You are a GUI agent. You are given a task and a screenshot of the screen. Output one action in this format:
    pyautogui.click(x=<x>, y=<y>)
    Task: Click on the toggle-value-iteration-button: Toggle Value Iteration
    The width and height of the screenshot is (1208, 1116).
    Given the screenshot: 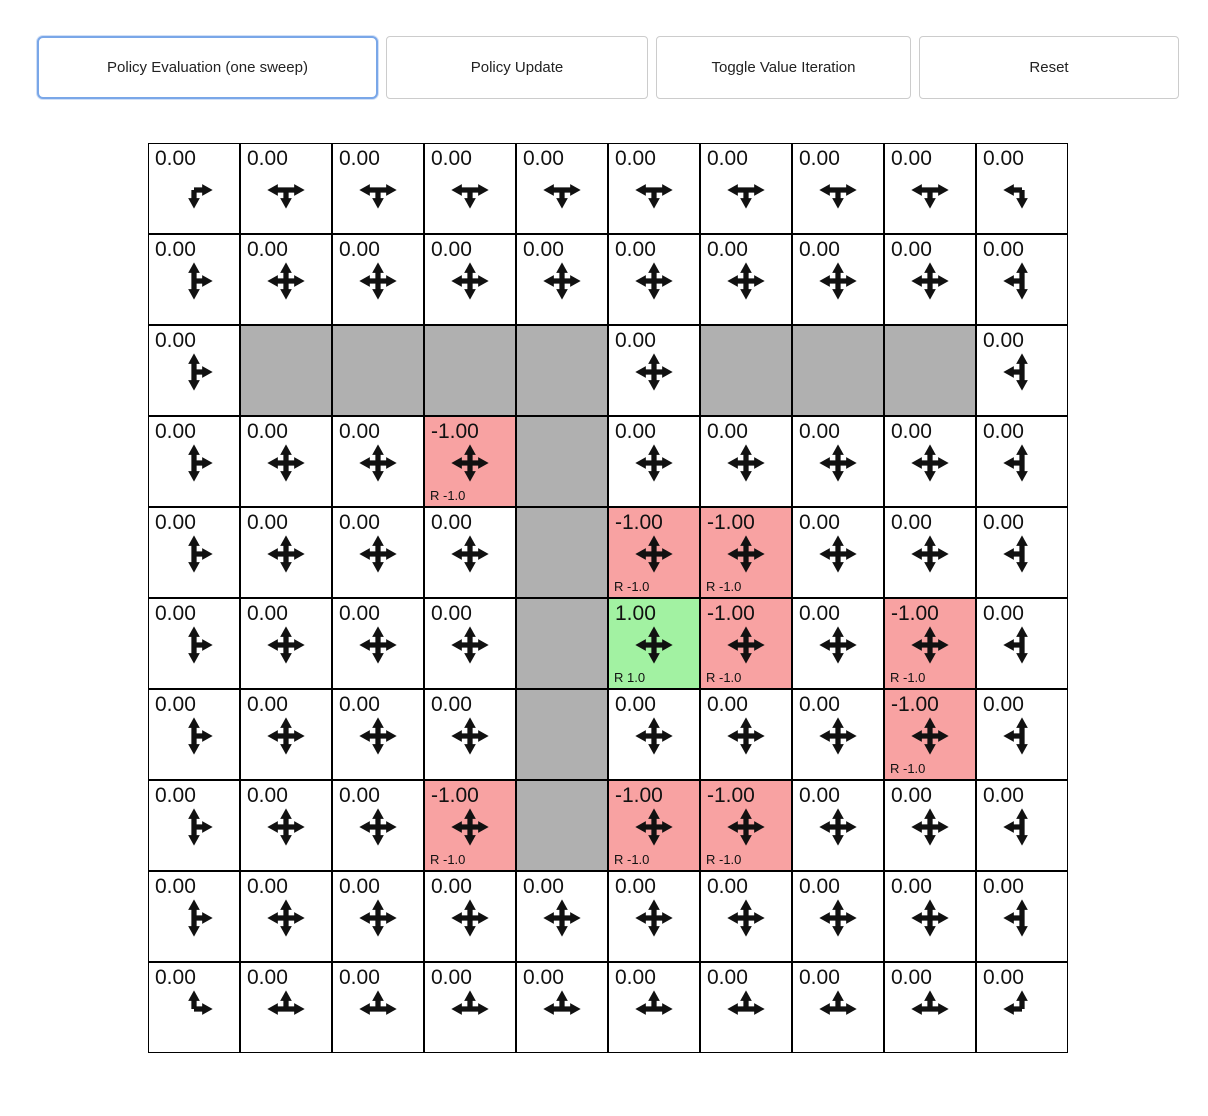 What is the action you would take?
    pyautogui.click(x=783, y=67)
    